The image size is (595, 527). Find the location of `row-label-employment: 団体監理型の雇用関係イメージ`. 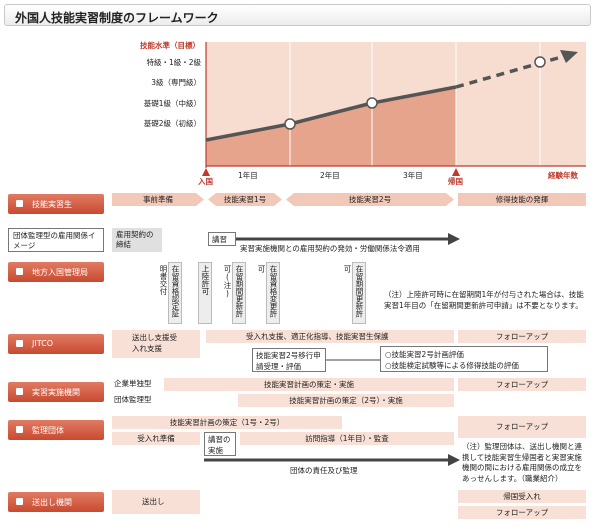

row-label-employment: 団体監理型の雇用関係イメージ is located at coordinates (56, 240).